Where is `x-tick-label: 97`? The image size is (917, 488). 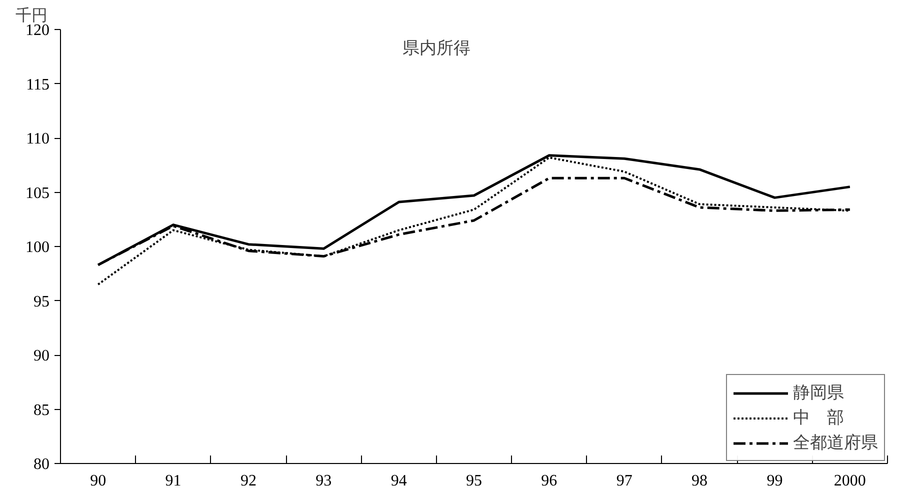 x-tick-label: 97 is located at coordinates (624, 480).